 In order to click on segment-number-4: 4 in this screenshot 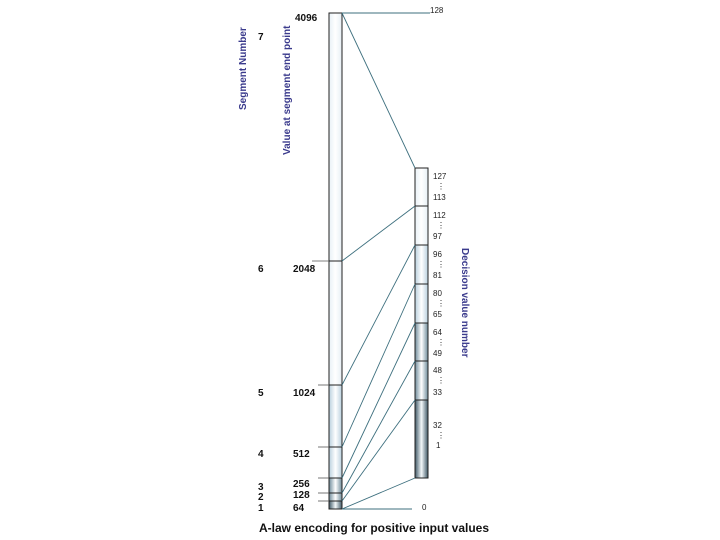, I will do `click(261, 454)`.